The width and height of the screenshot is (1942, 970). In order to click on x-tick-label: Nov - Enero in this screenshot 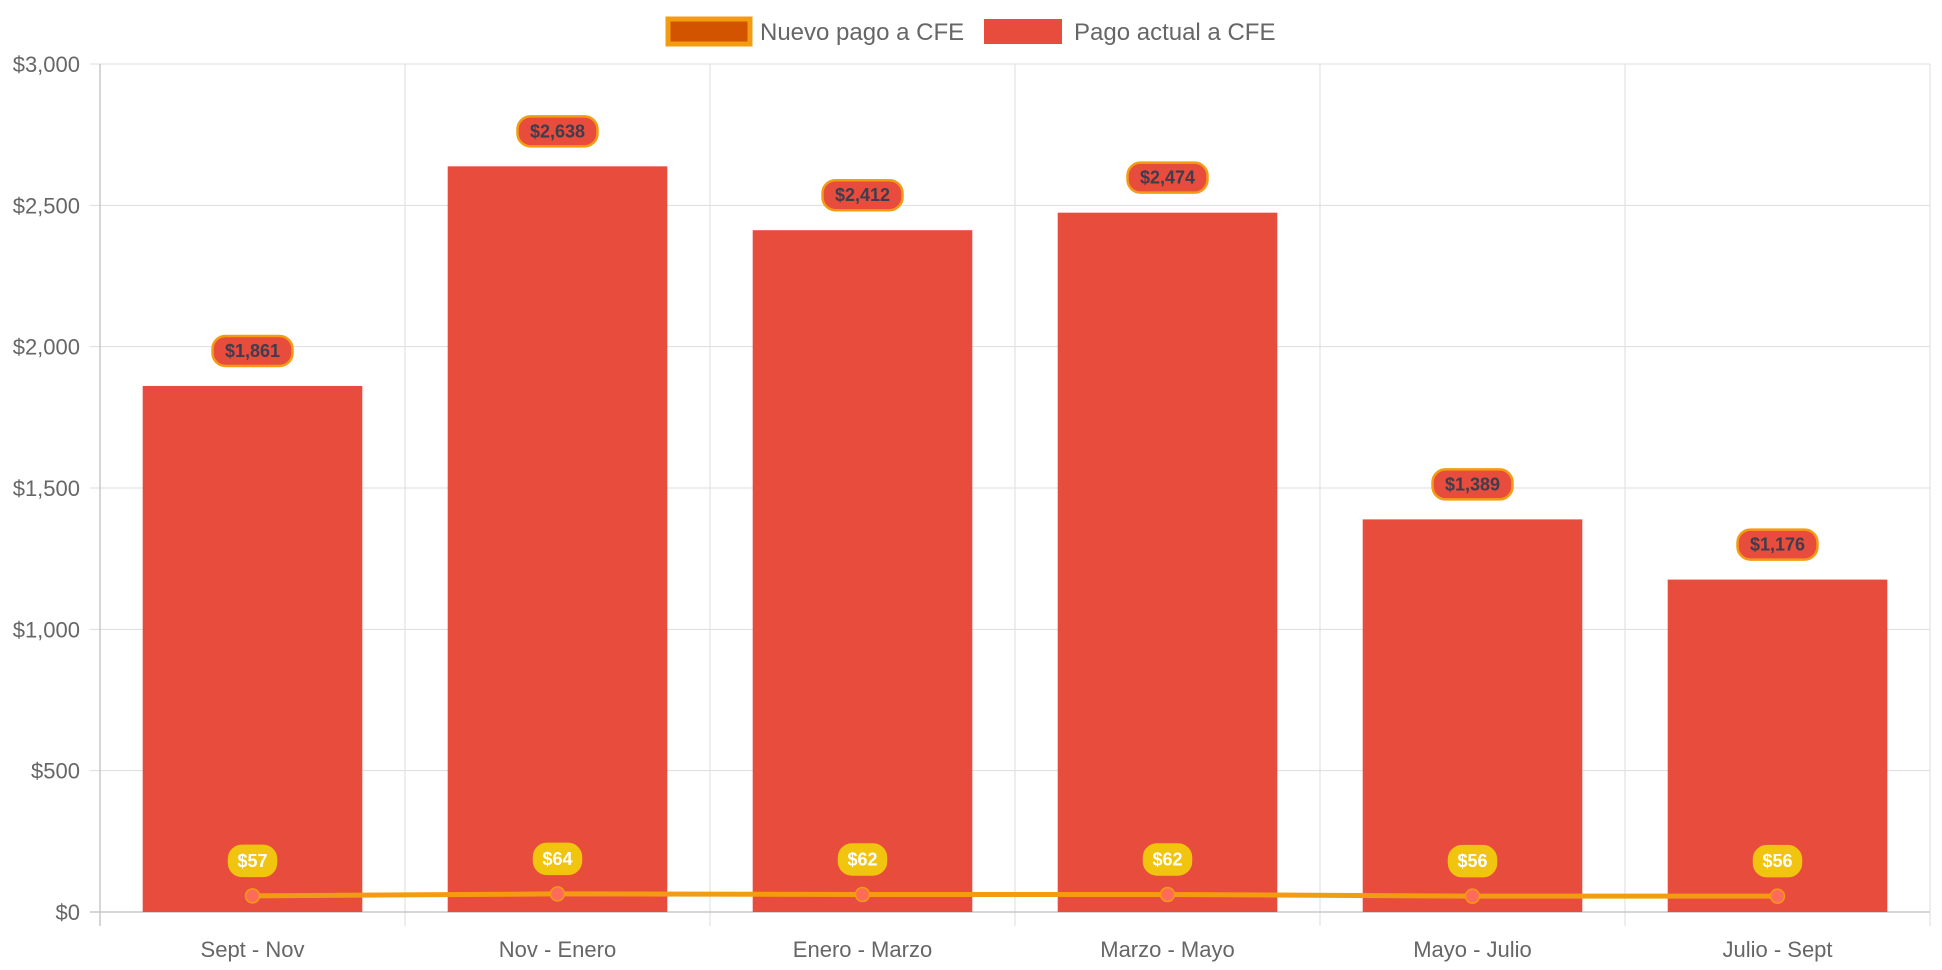, I will do `click(557, 949)`.